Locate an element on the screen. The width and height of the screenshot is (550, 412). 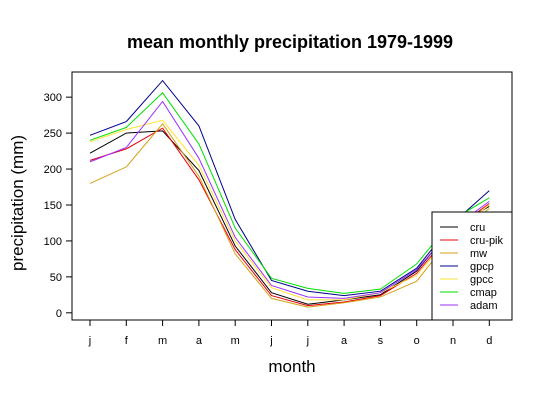
x-tick-label: f is located at coordinates (127, 341).